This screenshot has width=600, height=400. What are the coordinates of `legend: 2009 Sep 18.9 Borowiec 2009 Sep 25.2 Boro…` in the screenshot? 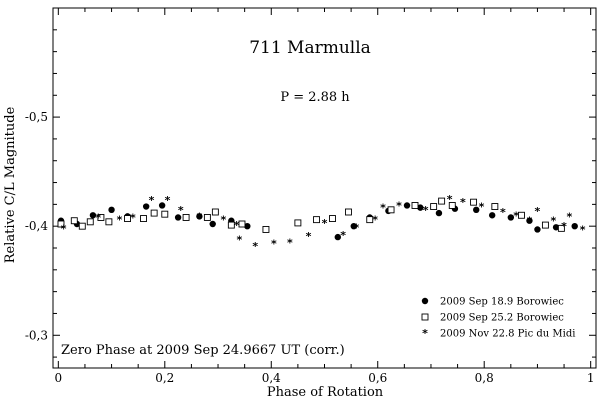 It's located at (498, 318).